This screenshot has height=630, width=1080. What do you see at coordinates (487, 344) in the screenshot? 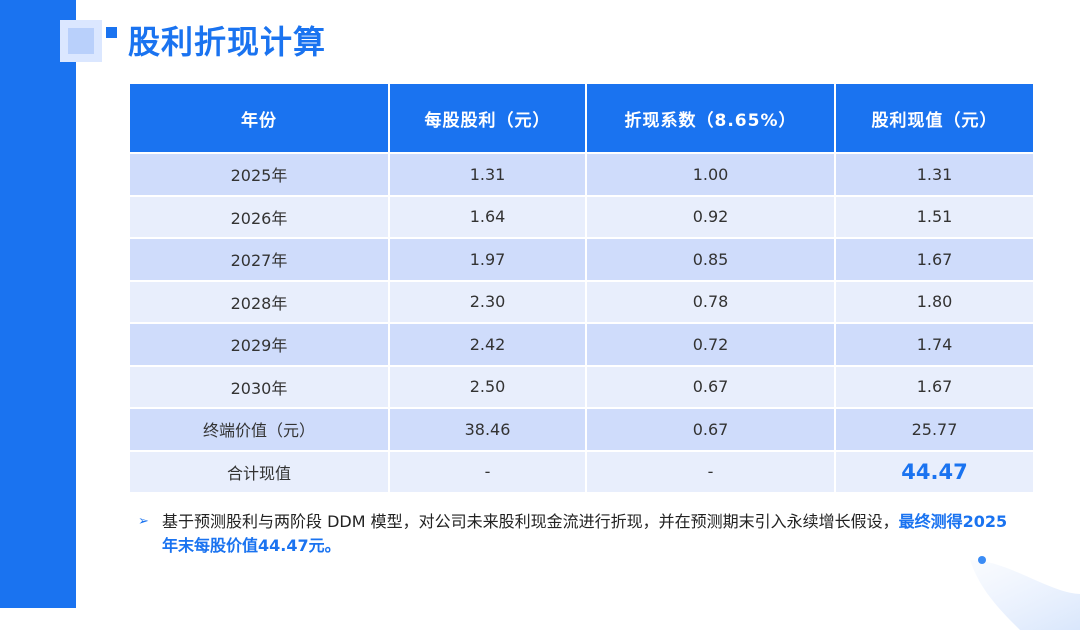
I see `cell-dividend: 2.42` at bounding box center [487, 344].